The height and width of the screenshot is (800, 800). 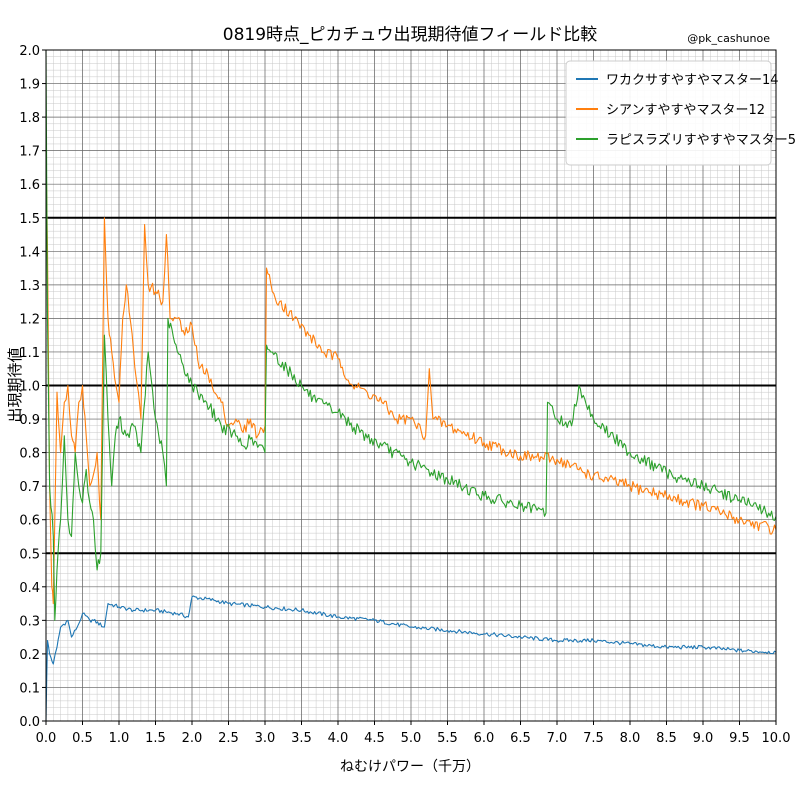 What do you see at coordinates (155, 738) in the screenshot?
I see `x-tick-label: 1.5` at bounding box center [155, 738].